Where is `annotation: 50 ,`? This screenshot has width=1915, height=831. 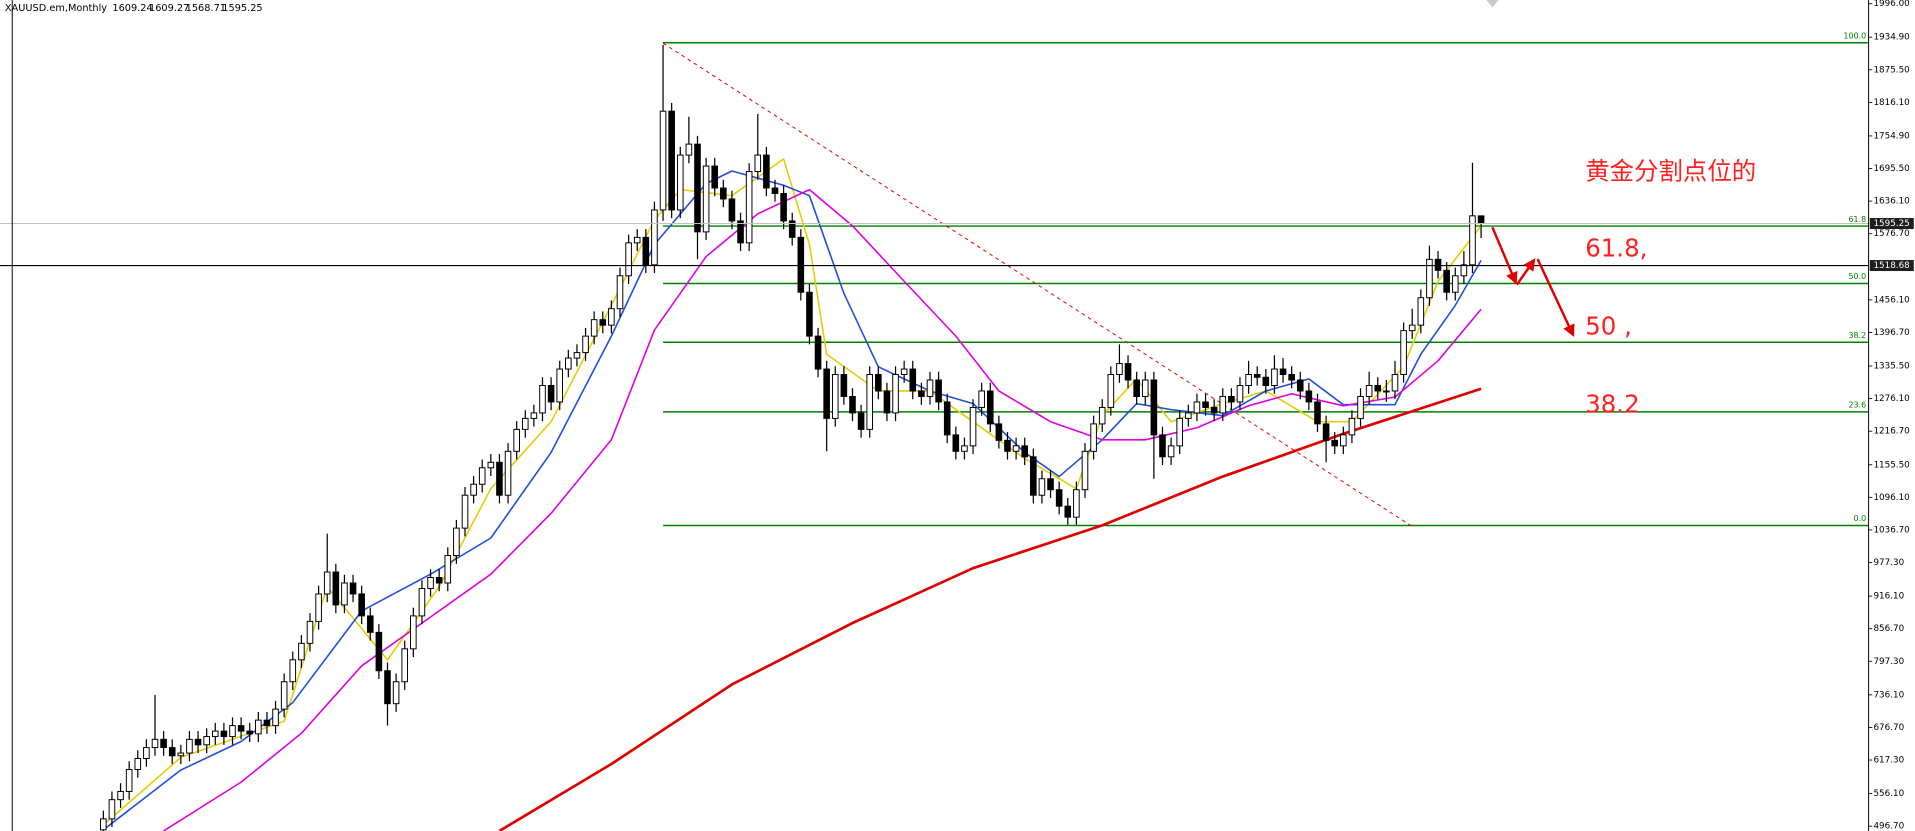 annotation: 50 , is located at coordinates (1608, 326).